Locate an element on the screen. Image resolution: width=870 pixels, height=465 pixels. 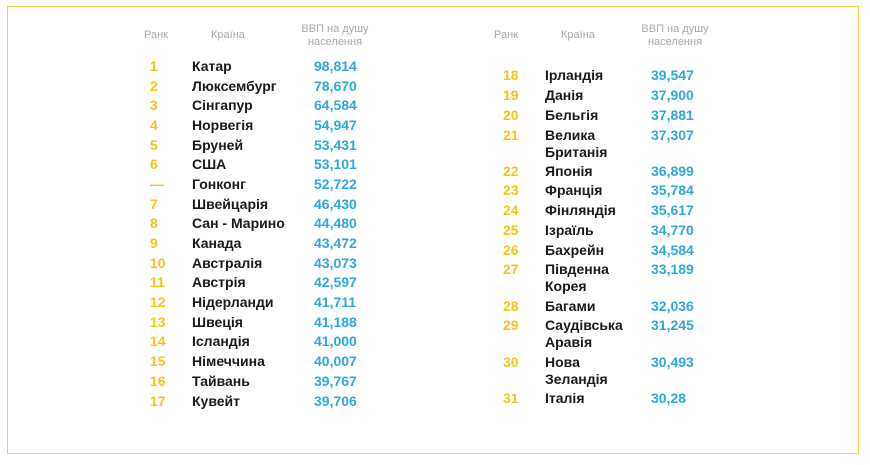
country-name-line: Данія is located at coordinates (564, 95).